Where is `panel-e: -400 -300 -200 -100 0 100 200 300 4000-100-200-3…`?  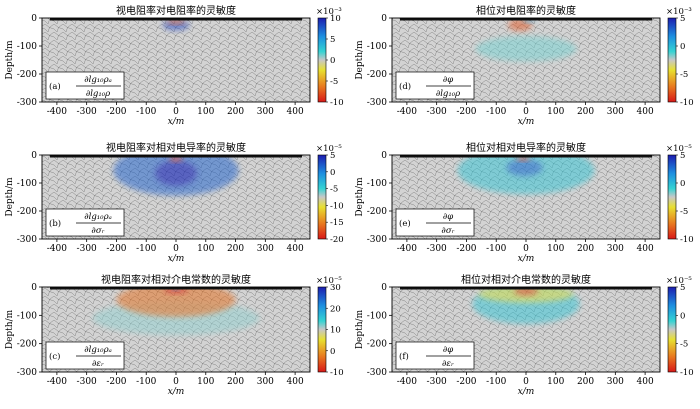
panel-e: -400 -300 -200 -100 0 100 200 300 4000-100-200-3… is located at coordinates (524, 202).